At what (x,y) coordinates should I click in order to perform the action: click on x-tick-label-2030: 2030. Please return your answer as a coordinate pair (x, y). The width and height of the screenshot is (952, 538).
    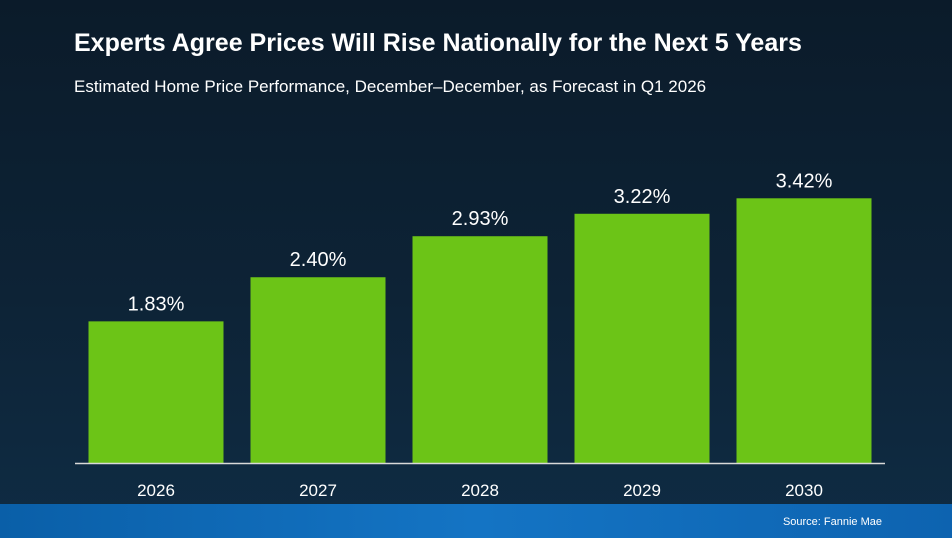
    Looking at the image, I should click on (804, 490).